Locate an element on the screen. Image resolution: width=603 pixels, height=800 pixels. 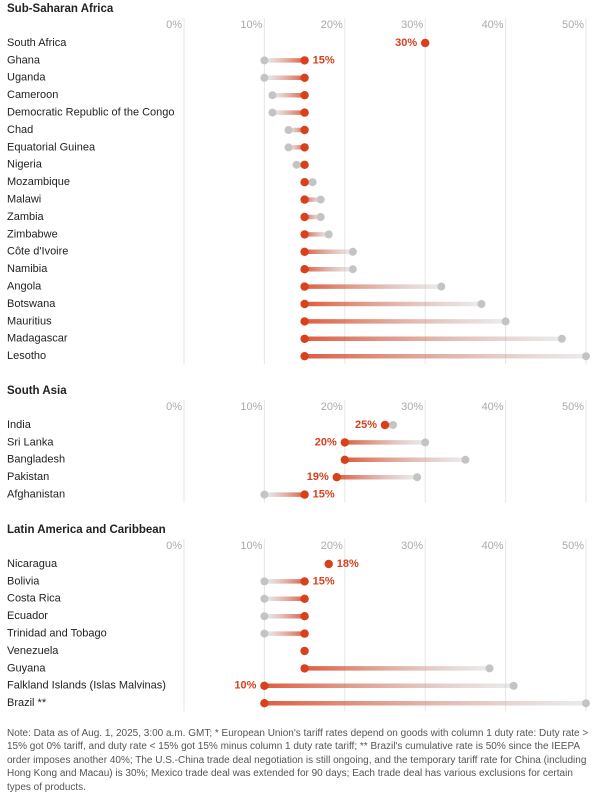
category-label: Bangladesh is located at coordinates (36, 460).